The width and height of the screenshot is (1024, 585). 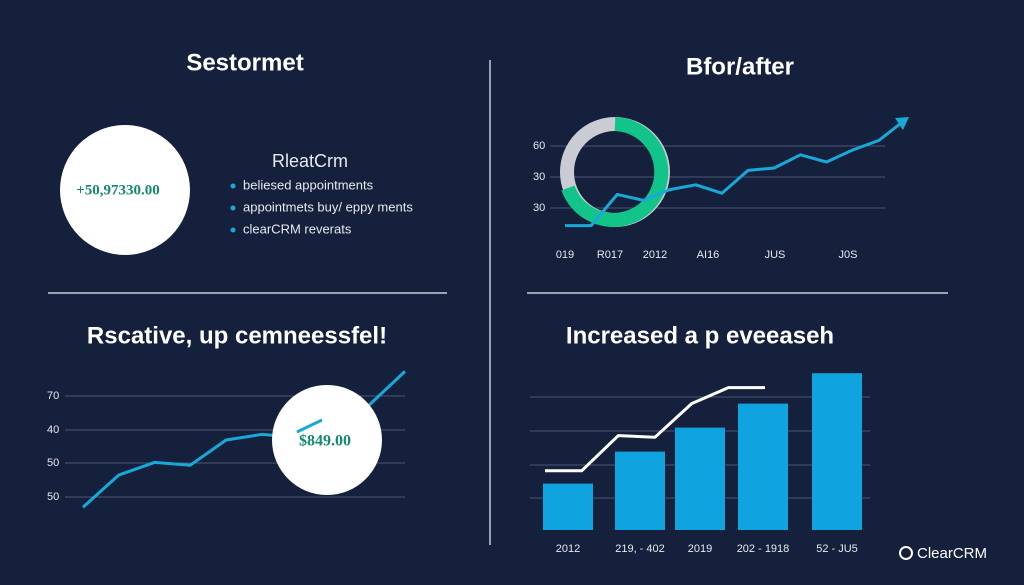 I want to click on annotation-circle, so click(x=327, y=440).